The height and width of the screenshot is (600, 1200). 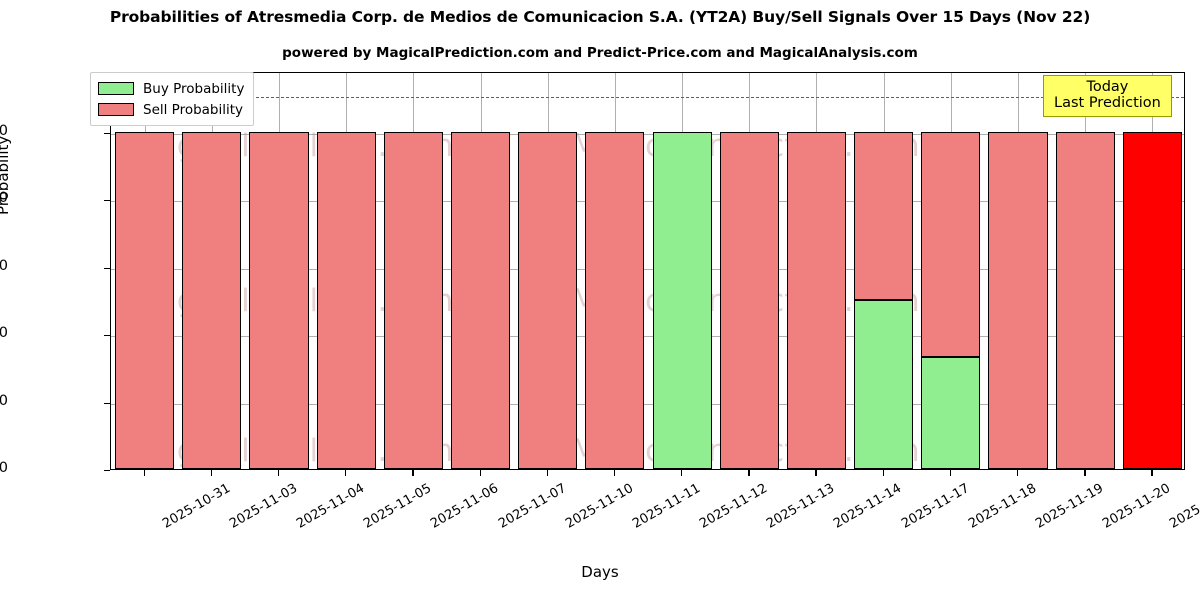 I want to click on bar-today, so click(x=1152, y=300).